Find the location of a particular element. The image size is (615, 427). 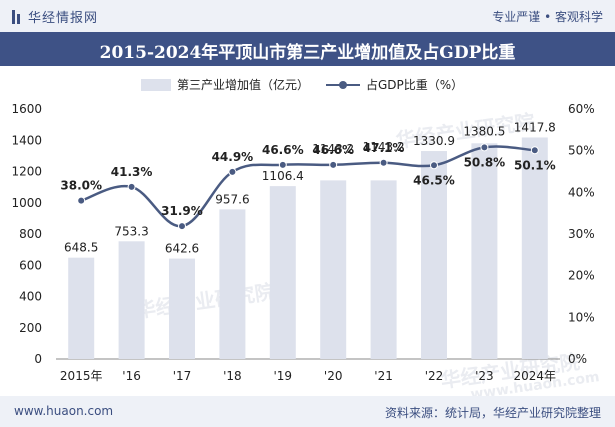

line-value-label: 44.9% is located at coordinates (233, 157).